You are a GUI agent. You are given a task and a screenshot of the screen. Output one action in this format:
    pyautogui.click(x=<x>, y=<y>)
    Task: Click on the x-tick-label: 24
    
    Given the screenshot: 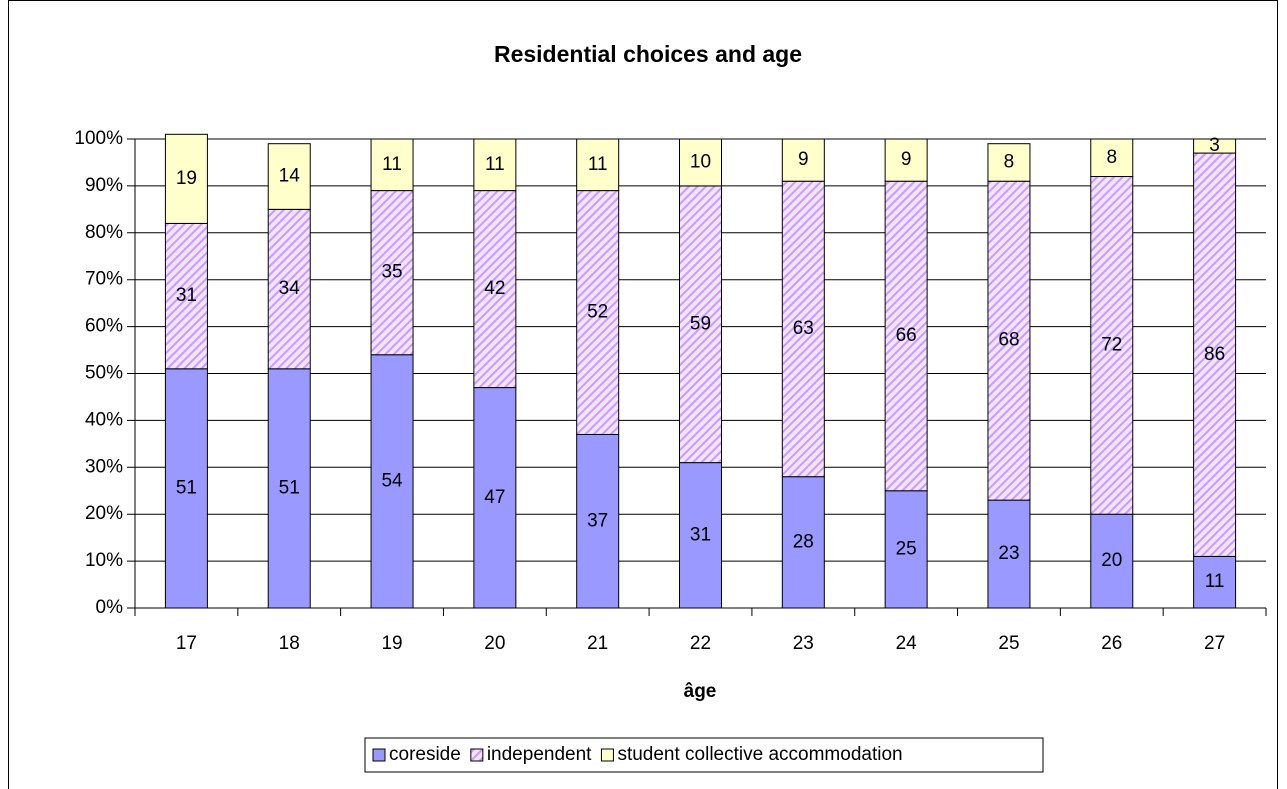 What is the action you would take?
    pyautogui.click(x=907, y=643)
    